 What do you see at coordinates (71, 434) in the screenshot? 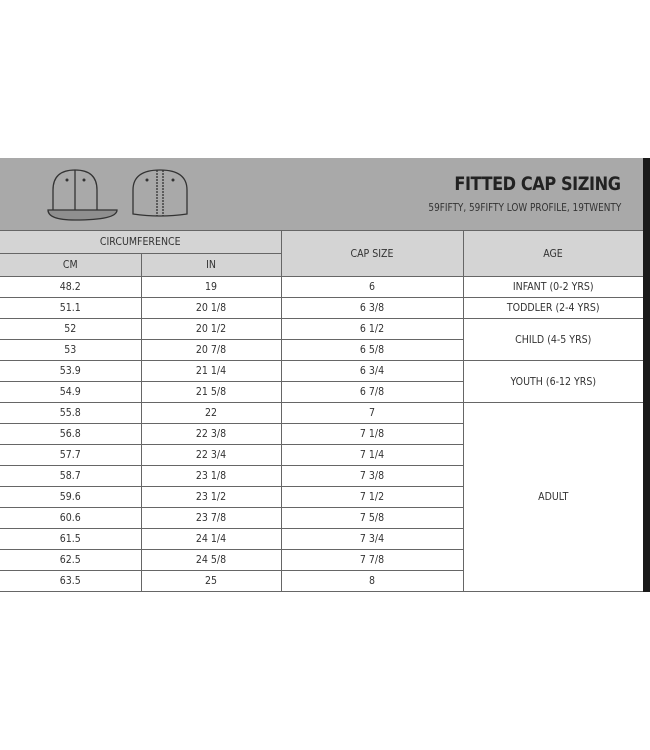
I see `cm-cell: 56.8` at bounding box center [71, 434].